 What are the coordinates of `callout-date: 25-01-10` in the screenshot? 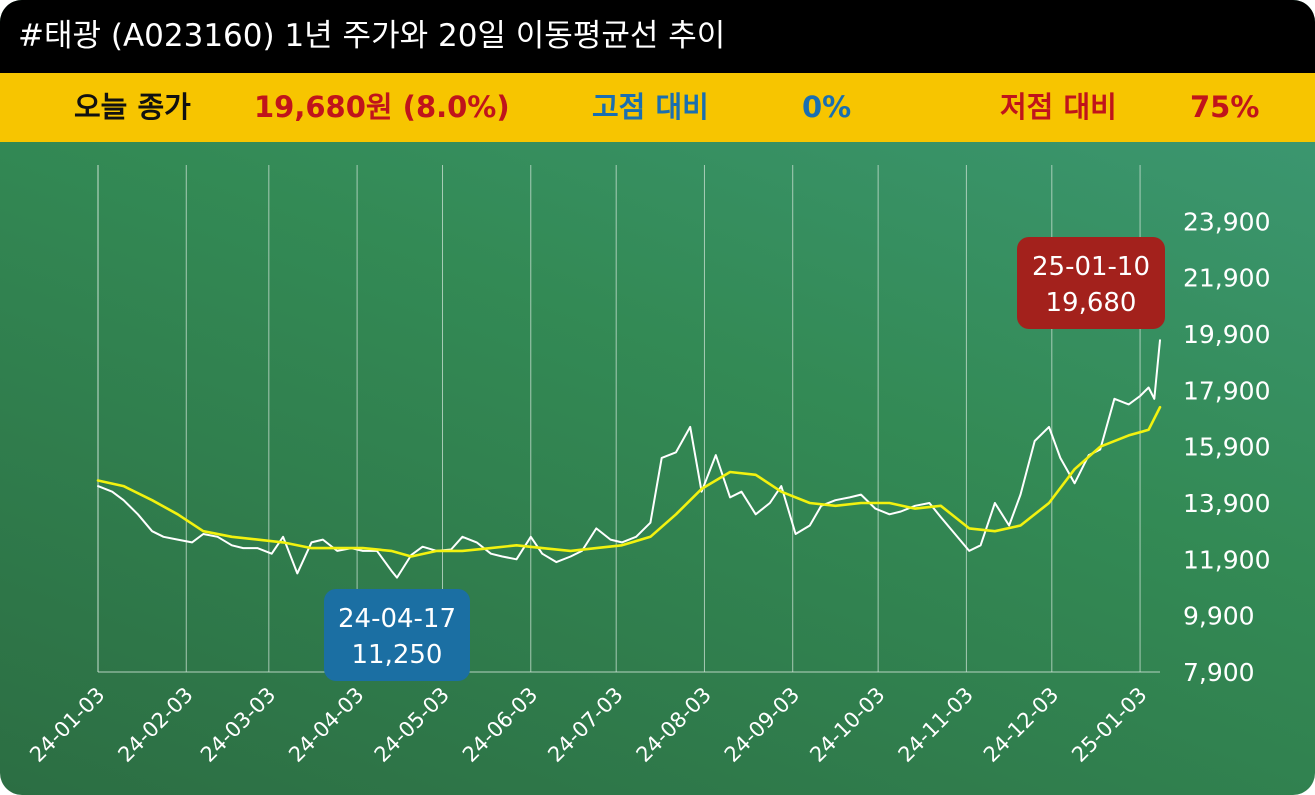 It's located at (1091, 267).